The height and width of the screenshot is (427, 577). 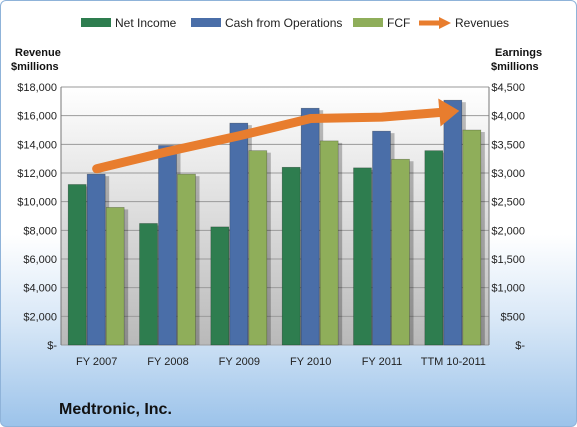 I want to click on right-axis-title-line2: $millions, so click(x=515, y=67).